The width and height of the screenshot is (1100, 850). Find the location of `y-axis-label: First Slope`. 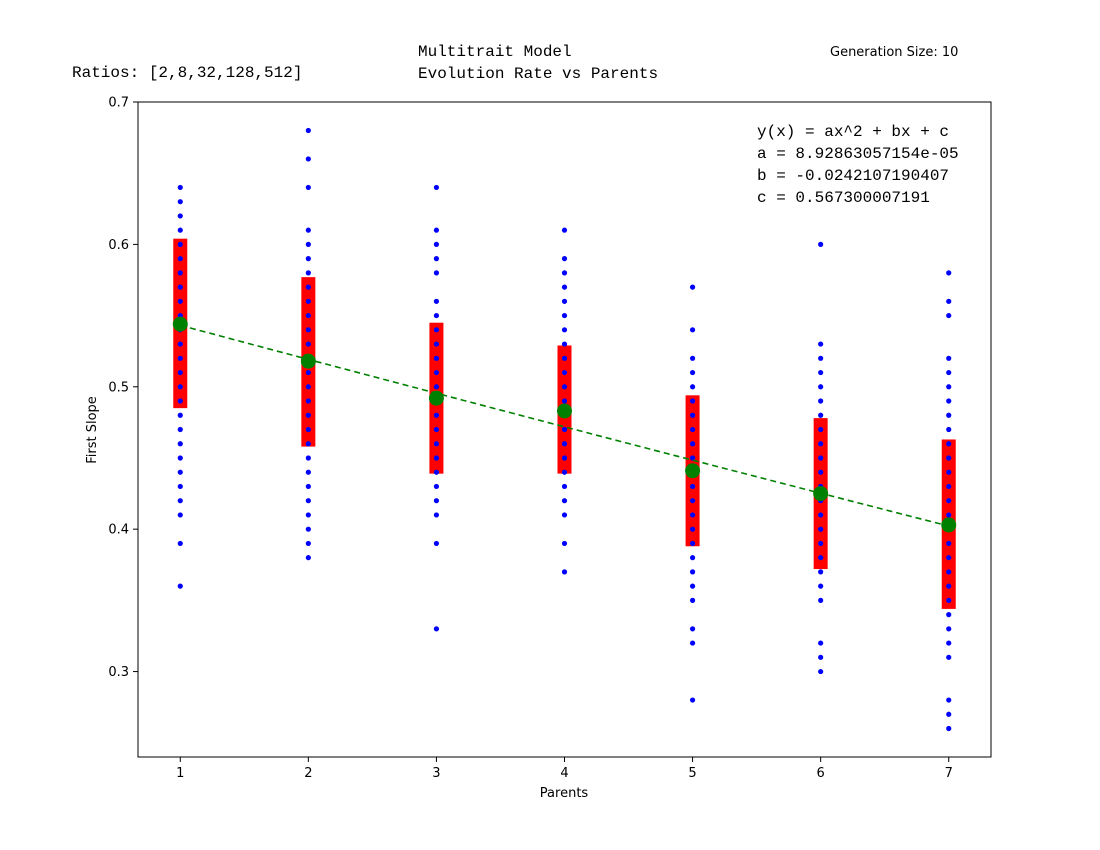

y-axis-label: First Slope is located at coordinates (92, 430).